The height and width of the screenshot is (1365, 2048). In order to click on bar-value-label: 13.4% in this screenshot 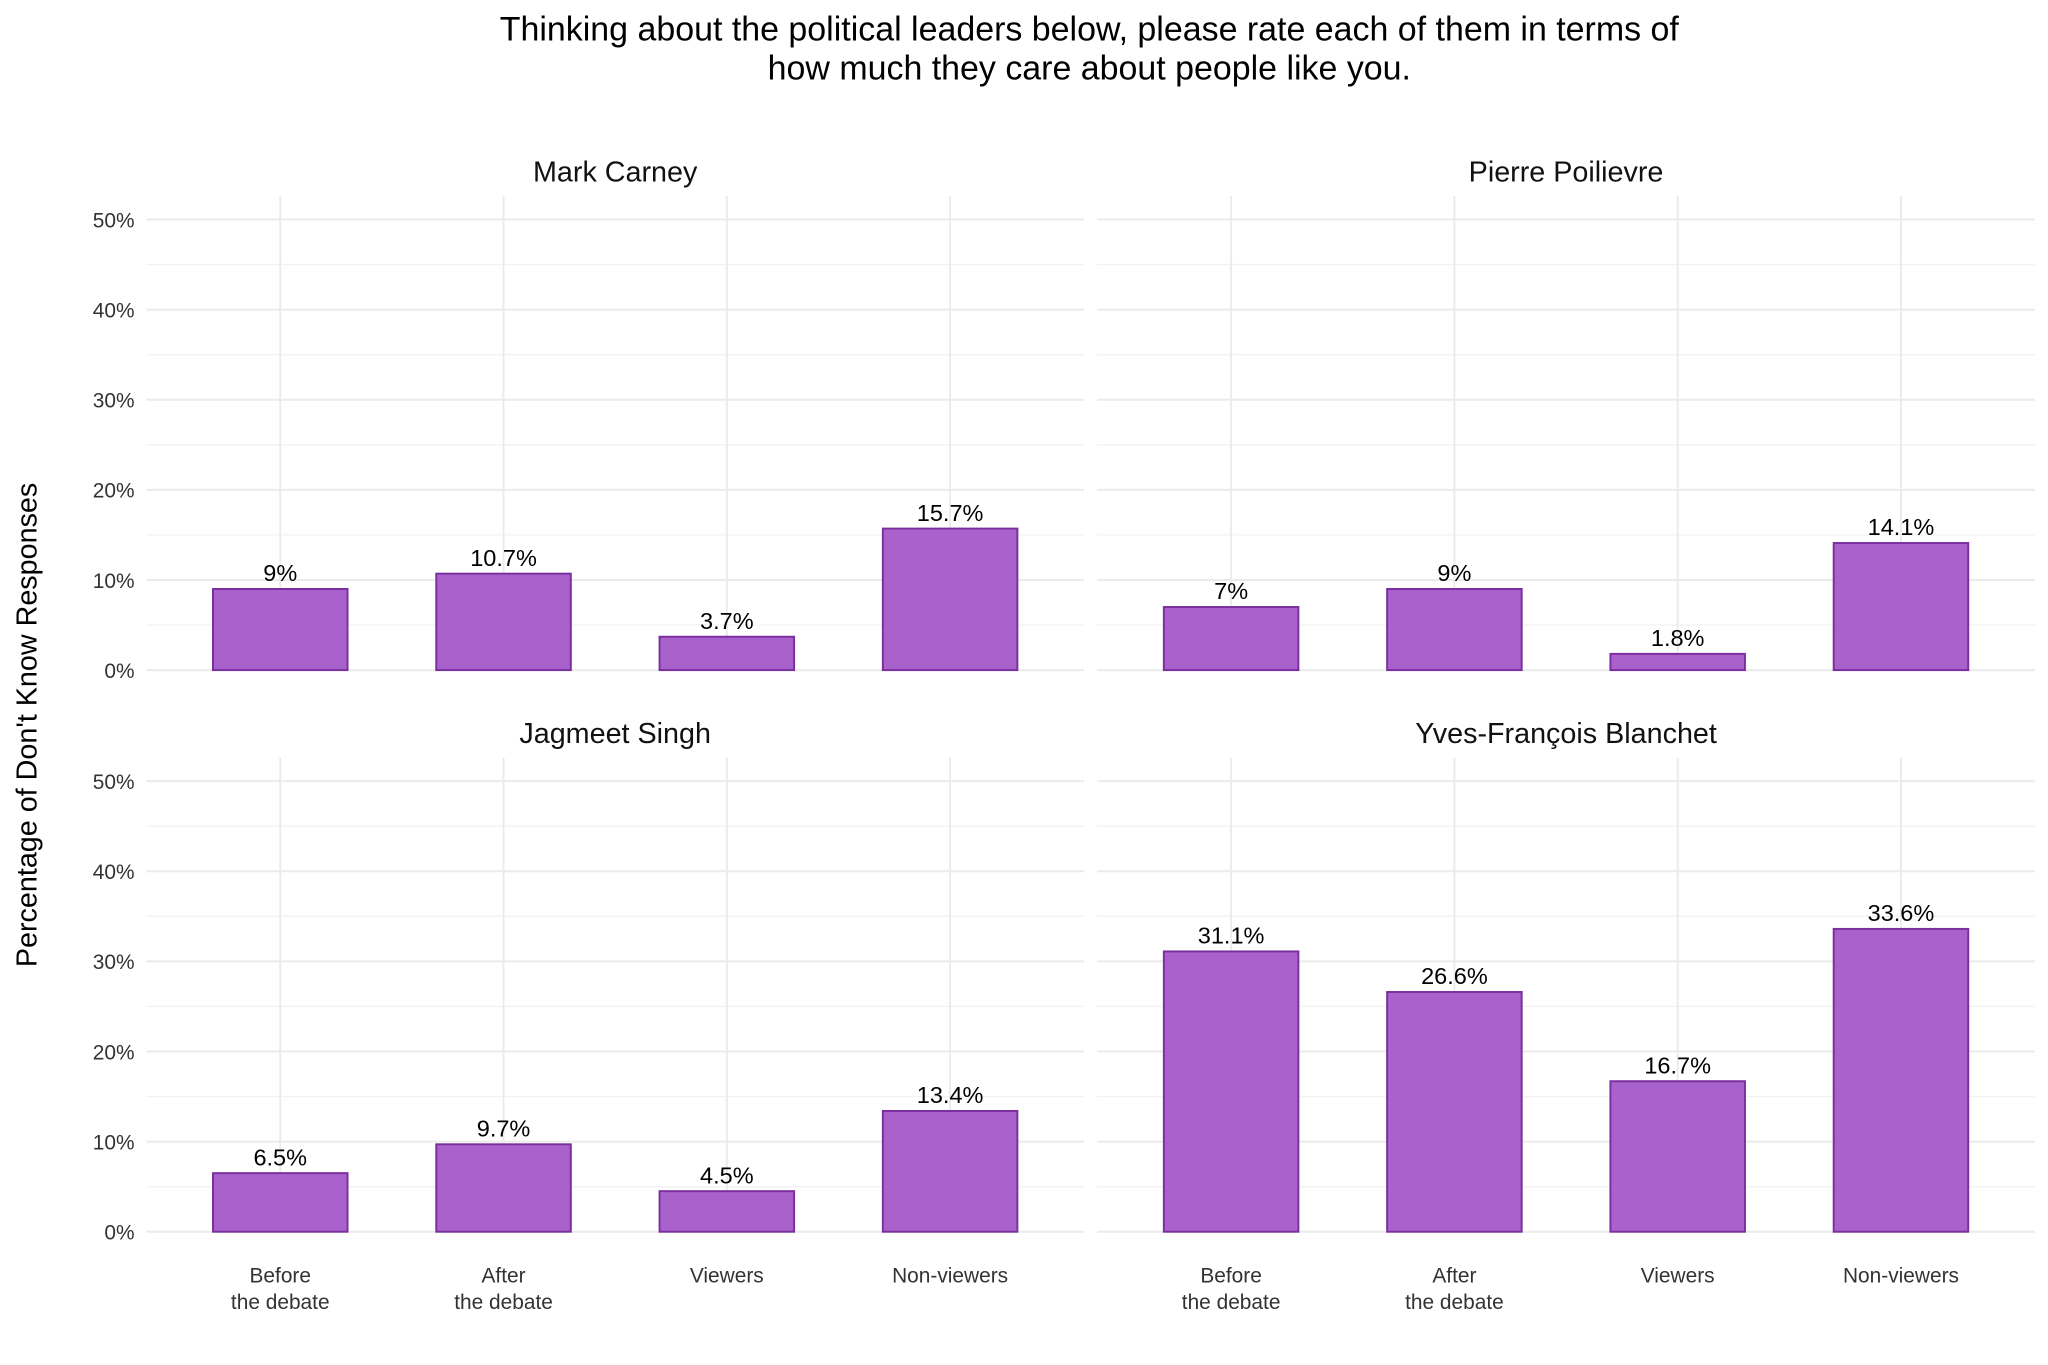, I will do `click(950, 1095)`.